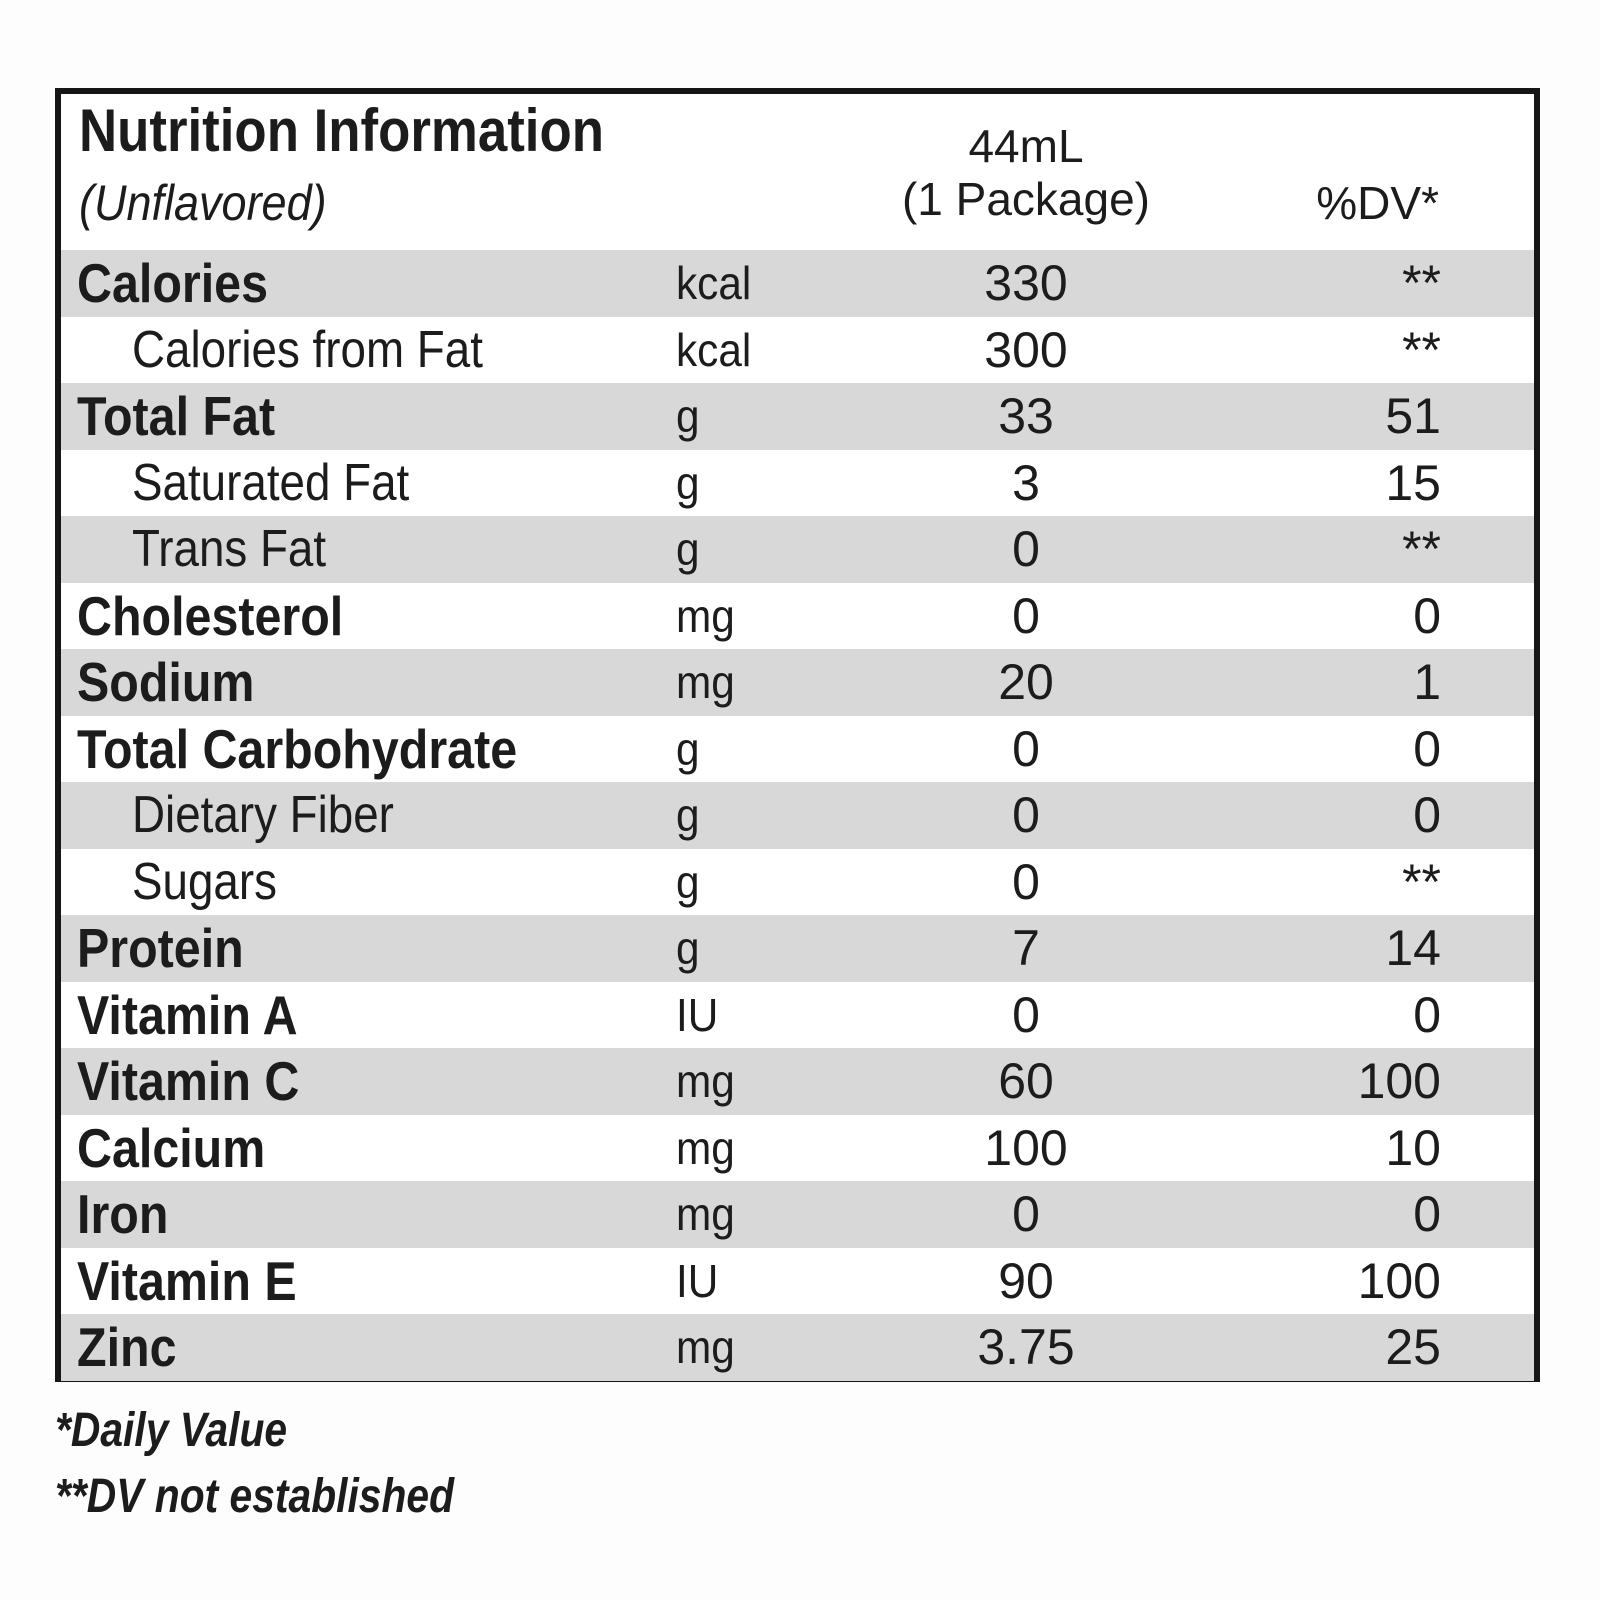  I want to click on table-row: Sodium mg 20 1, so click(797, 682).